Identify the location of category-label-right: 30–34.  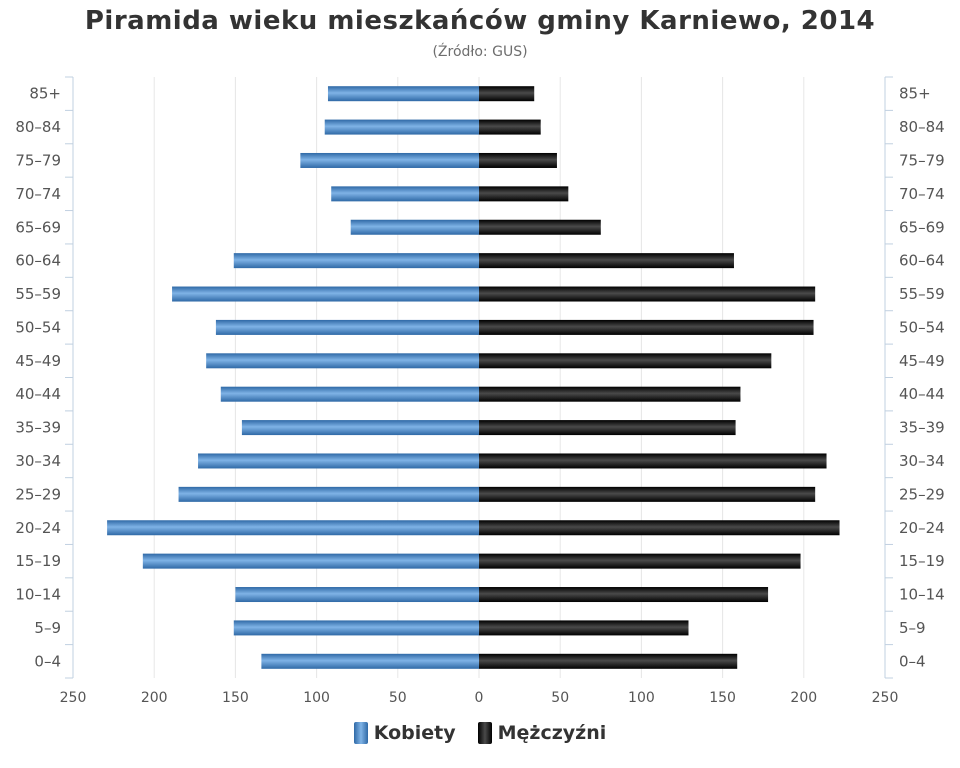
(922, 461).